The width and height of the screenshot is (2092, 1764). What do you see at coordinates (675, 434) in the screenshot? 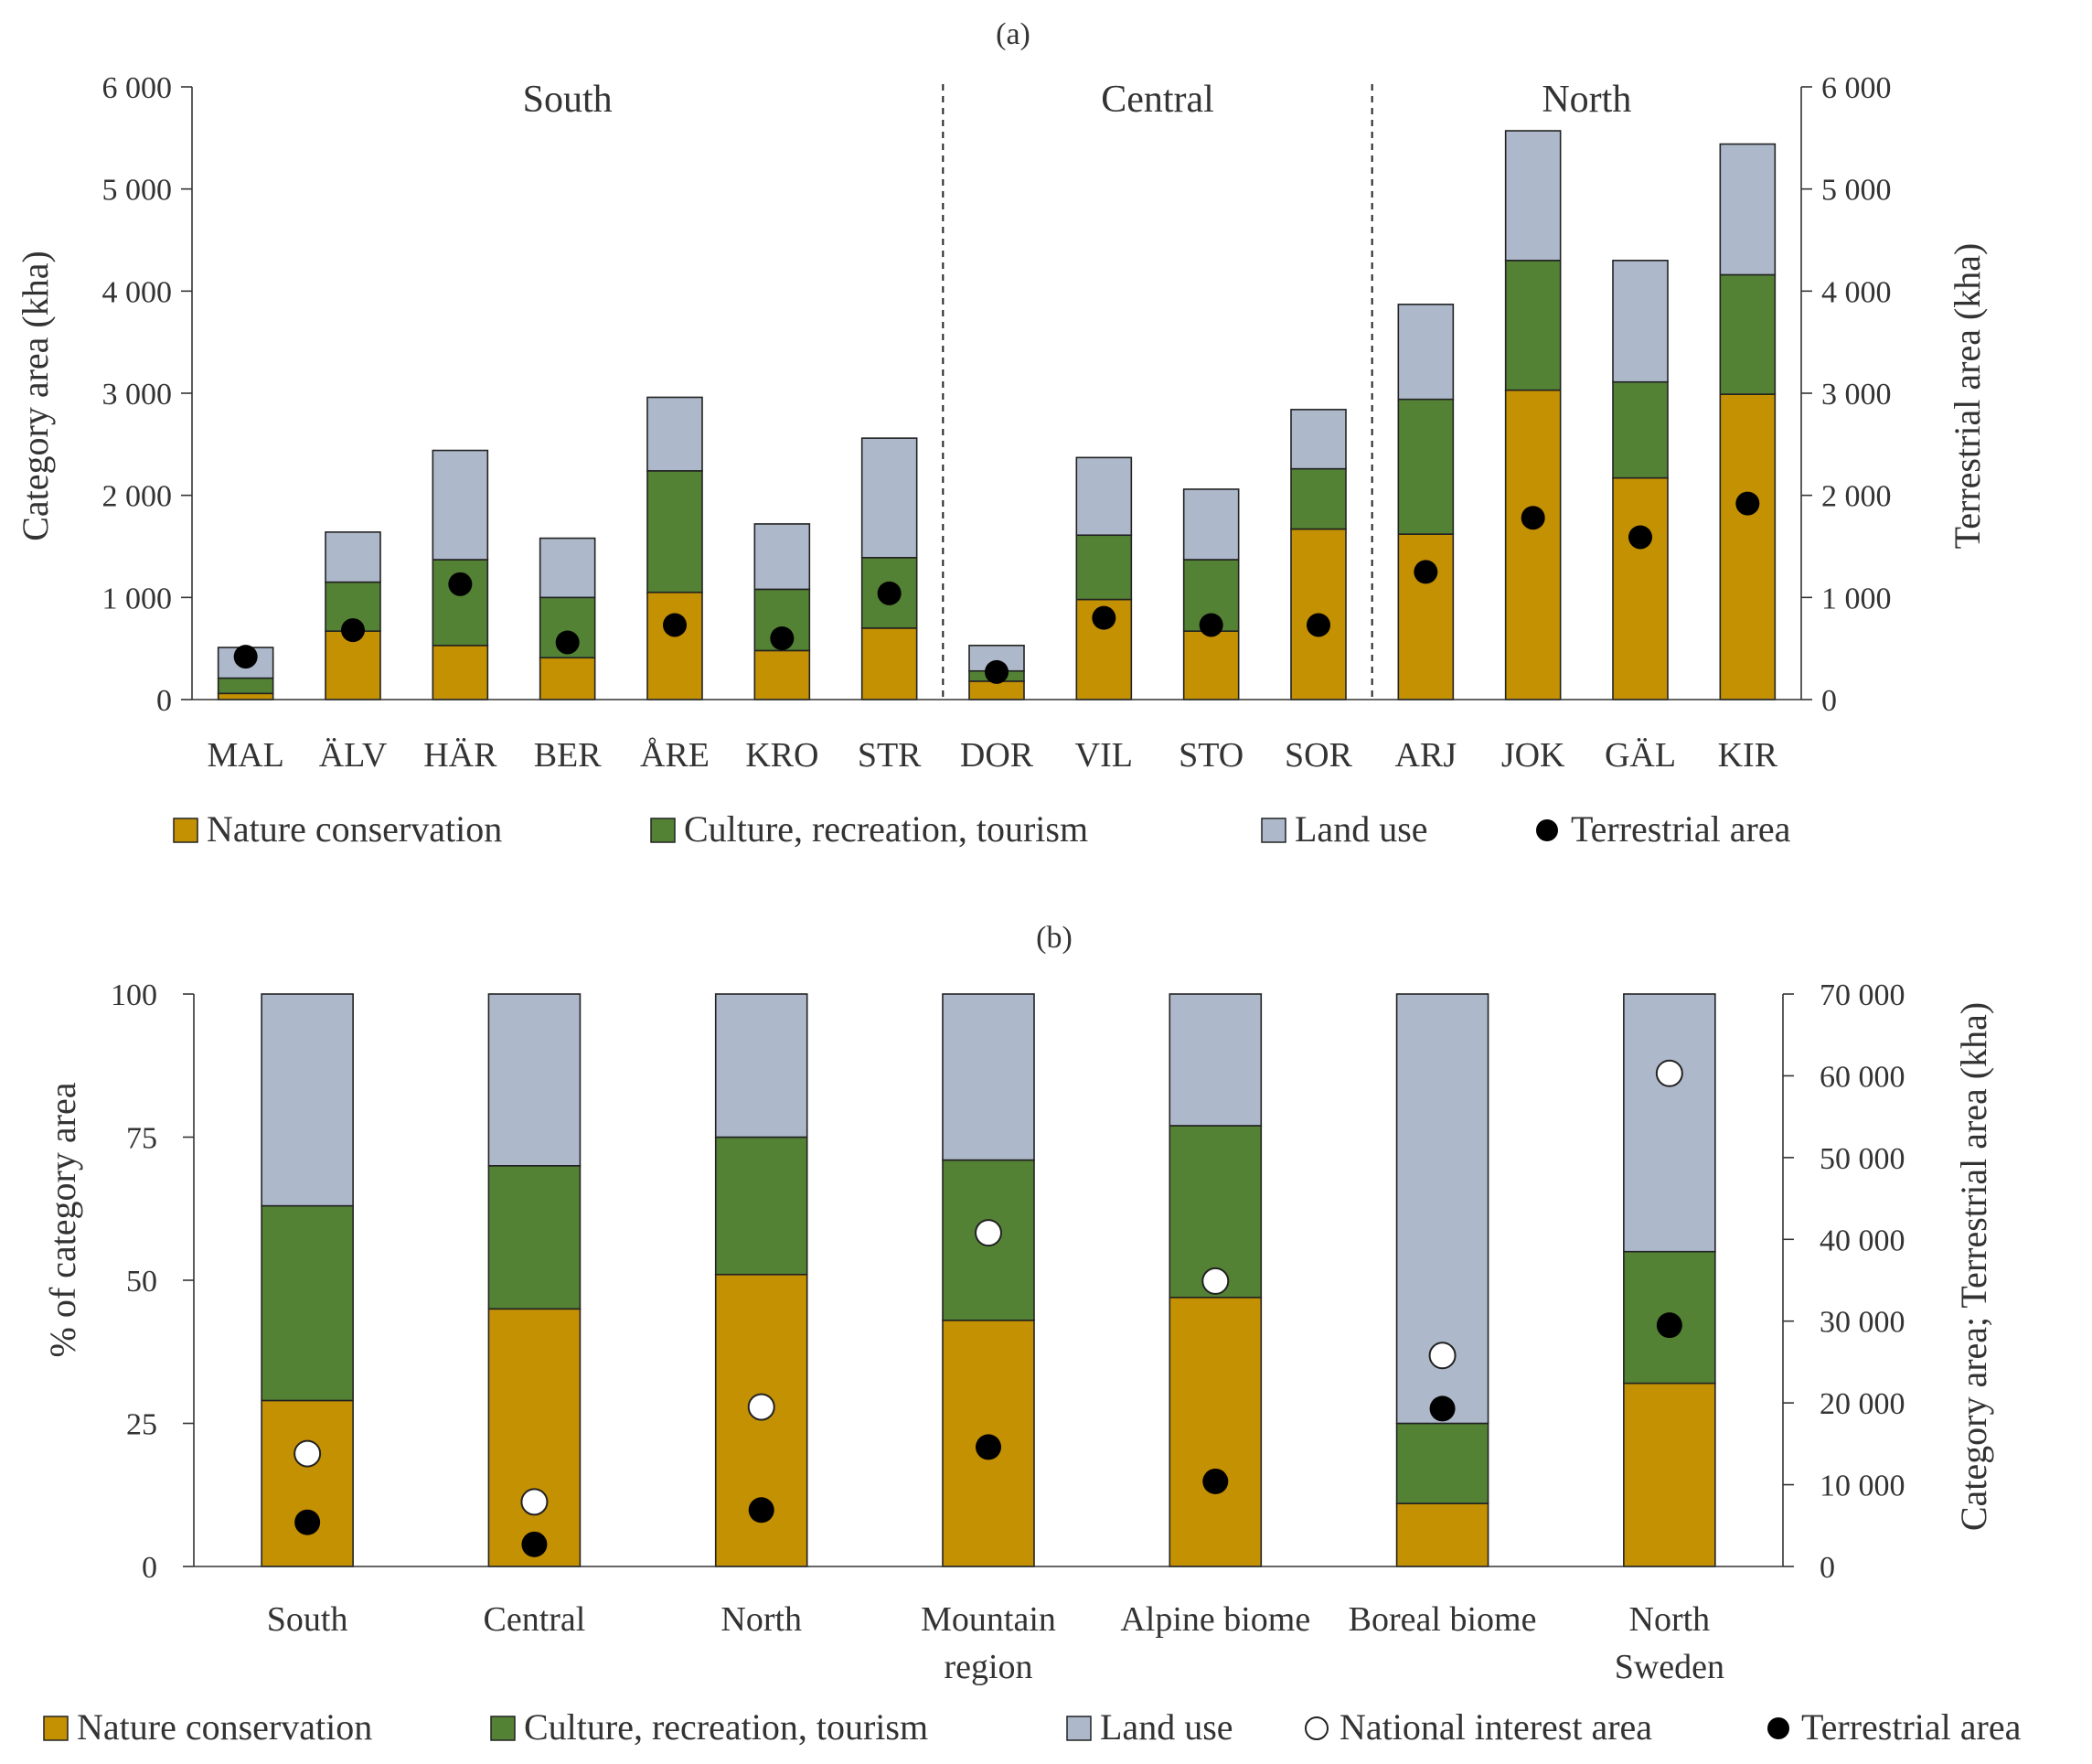
I see `bar-a-landuse-ÅRE` at bounding box center [675, 434].